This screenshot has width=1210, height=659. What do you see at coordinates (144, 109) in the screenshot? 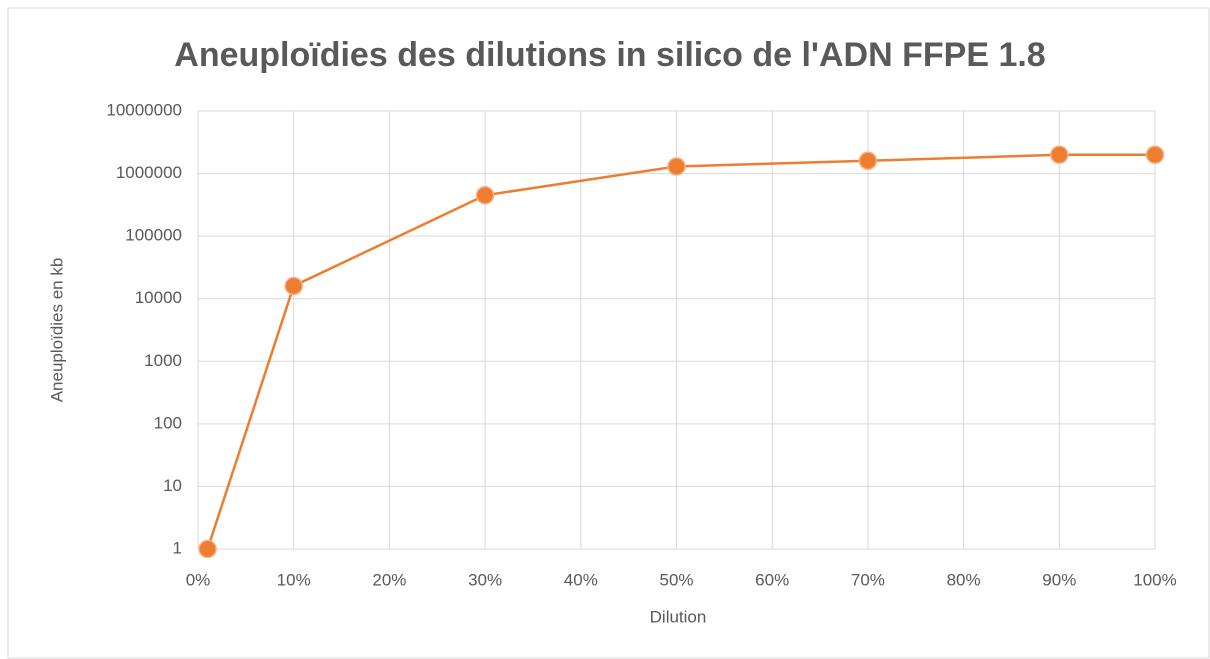
I see `y-tick-label: 10000000` at bounding box center [144, 109].